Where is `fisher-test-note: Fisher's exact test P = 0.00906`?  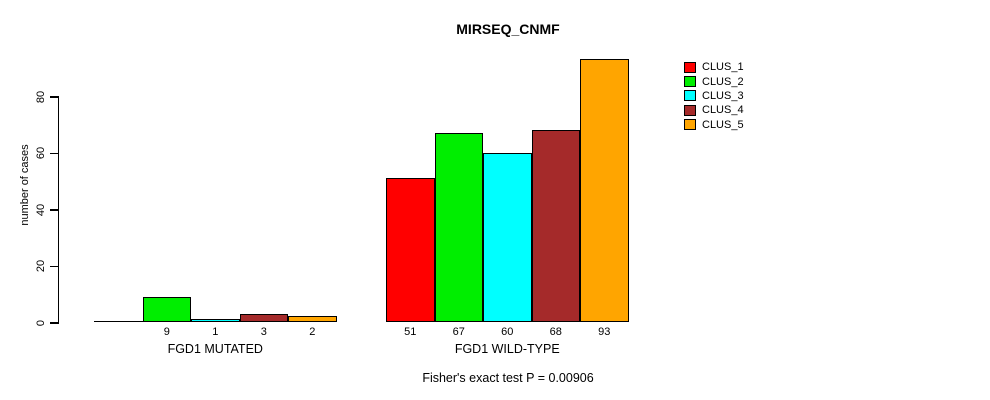
fisher-test-note: Fisher's exact test P = 0.00906 is located at coordinates (508, 378).